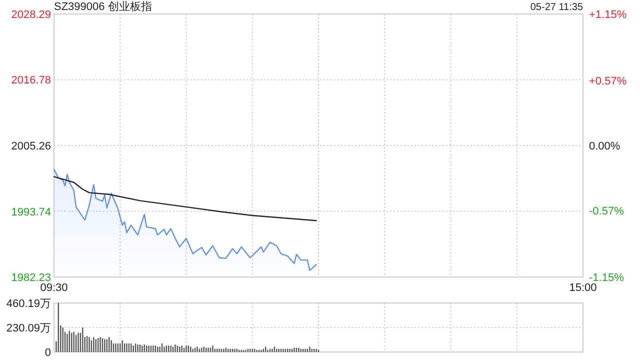 The height and width of the screenshot is (360, 640). What do you see at coordinates (604, 146) in the screenshot?
I see `y2-tick-label: 0.00%` at bounding box center [604, 146].